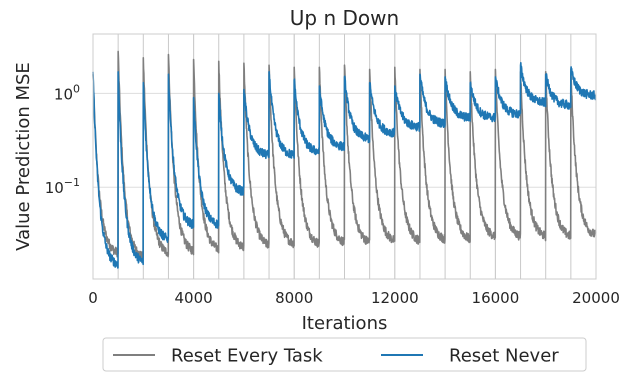 This screenshot has width=626, height=372. What do you see at coordinates (496, 298) in the screenshot?
I see `x-tick-label-4: 16000` at bounding box center [496, 298].